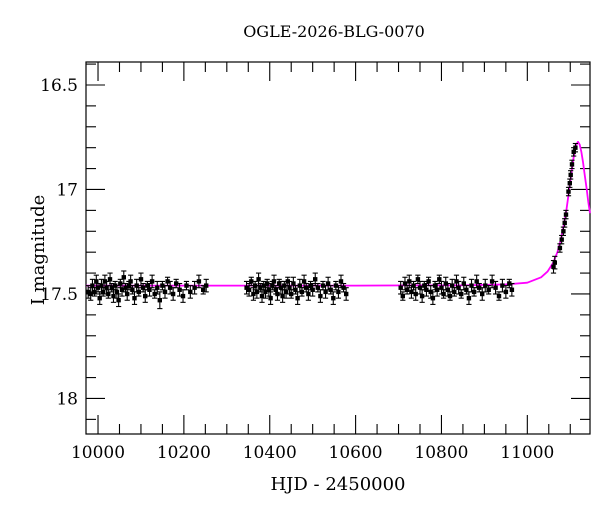 The width and height of the screenshot is (600, 512). I want to click on x-axis-label: HJD - 2450000, so click(337, 484).